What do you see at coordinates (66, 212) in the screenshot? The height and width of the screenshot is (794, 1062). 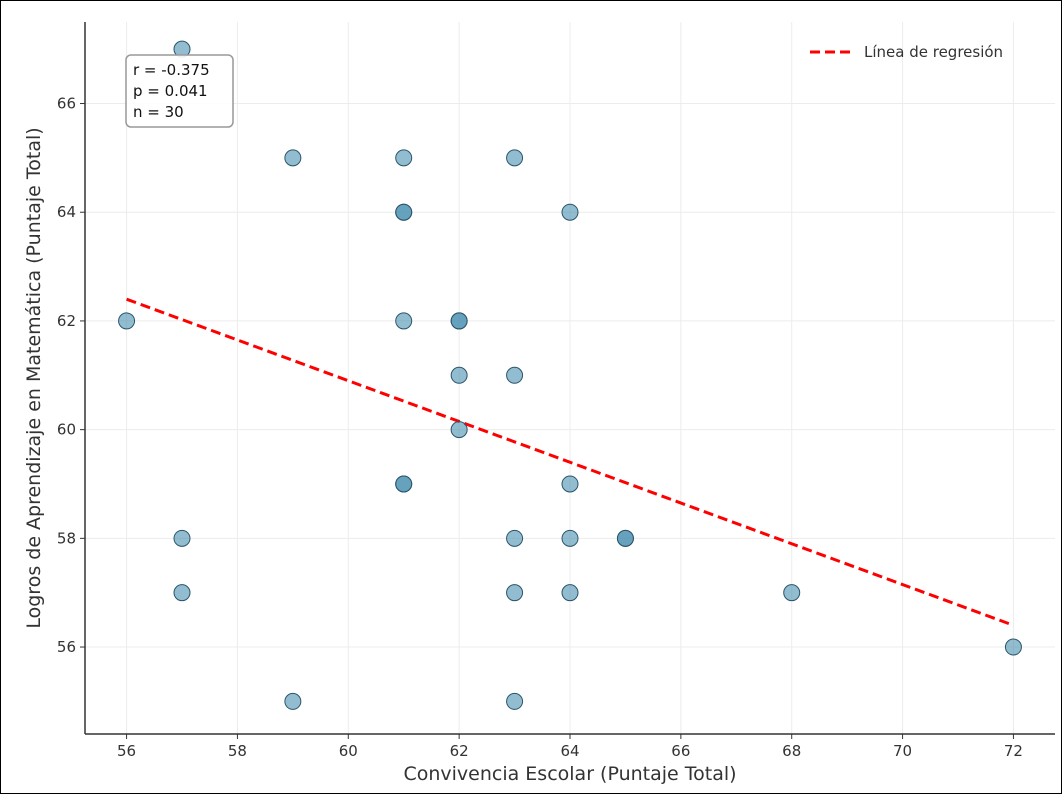 I see `y-tick-label: 64` at bounding box center [66, 212].